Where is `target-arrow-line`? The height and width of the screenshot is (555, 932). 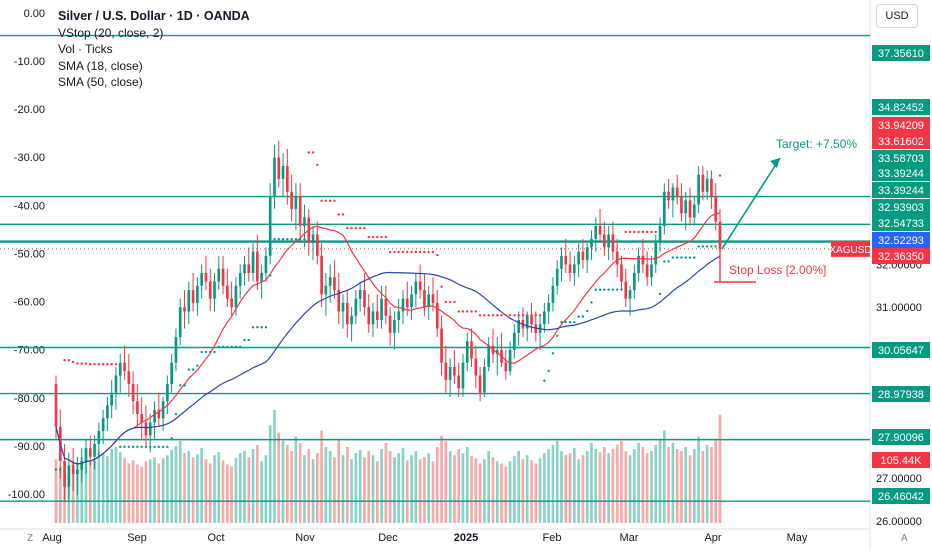
target-arrow-line is located at coordinates (751, 203).